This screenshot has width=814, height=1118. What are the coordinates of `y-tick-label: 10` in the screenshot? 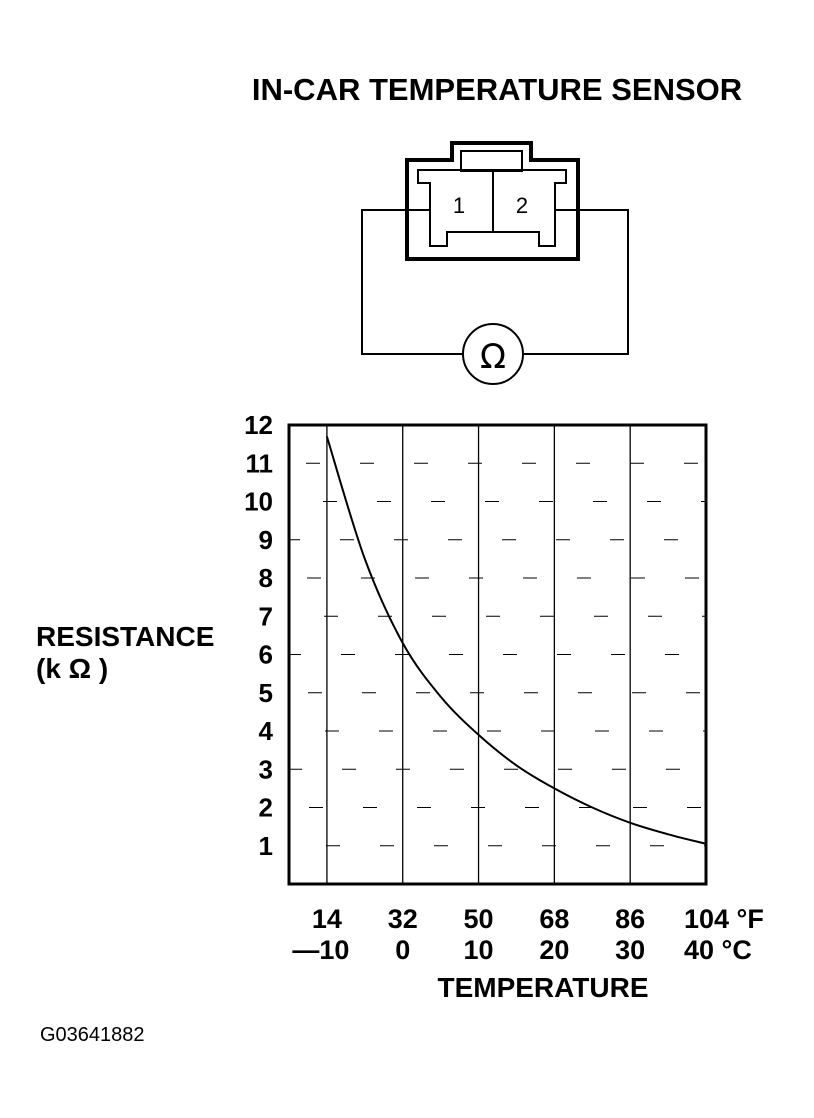 It's located at (258, 502).